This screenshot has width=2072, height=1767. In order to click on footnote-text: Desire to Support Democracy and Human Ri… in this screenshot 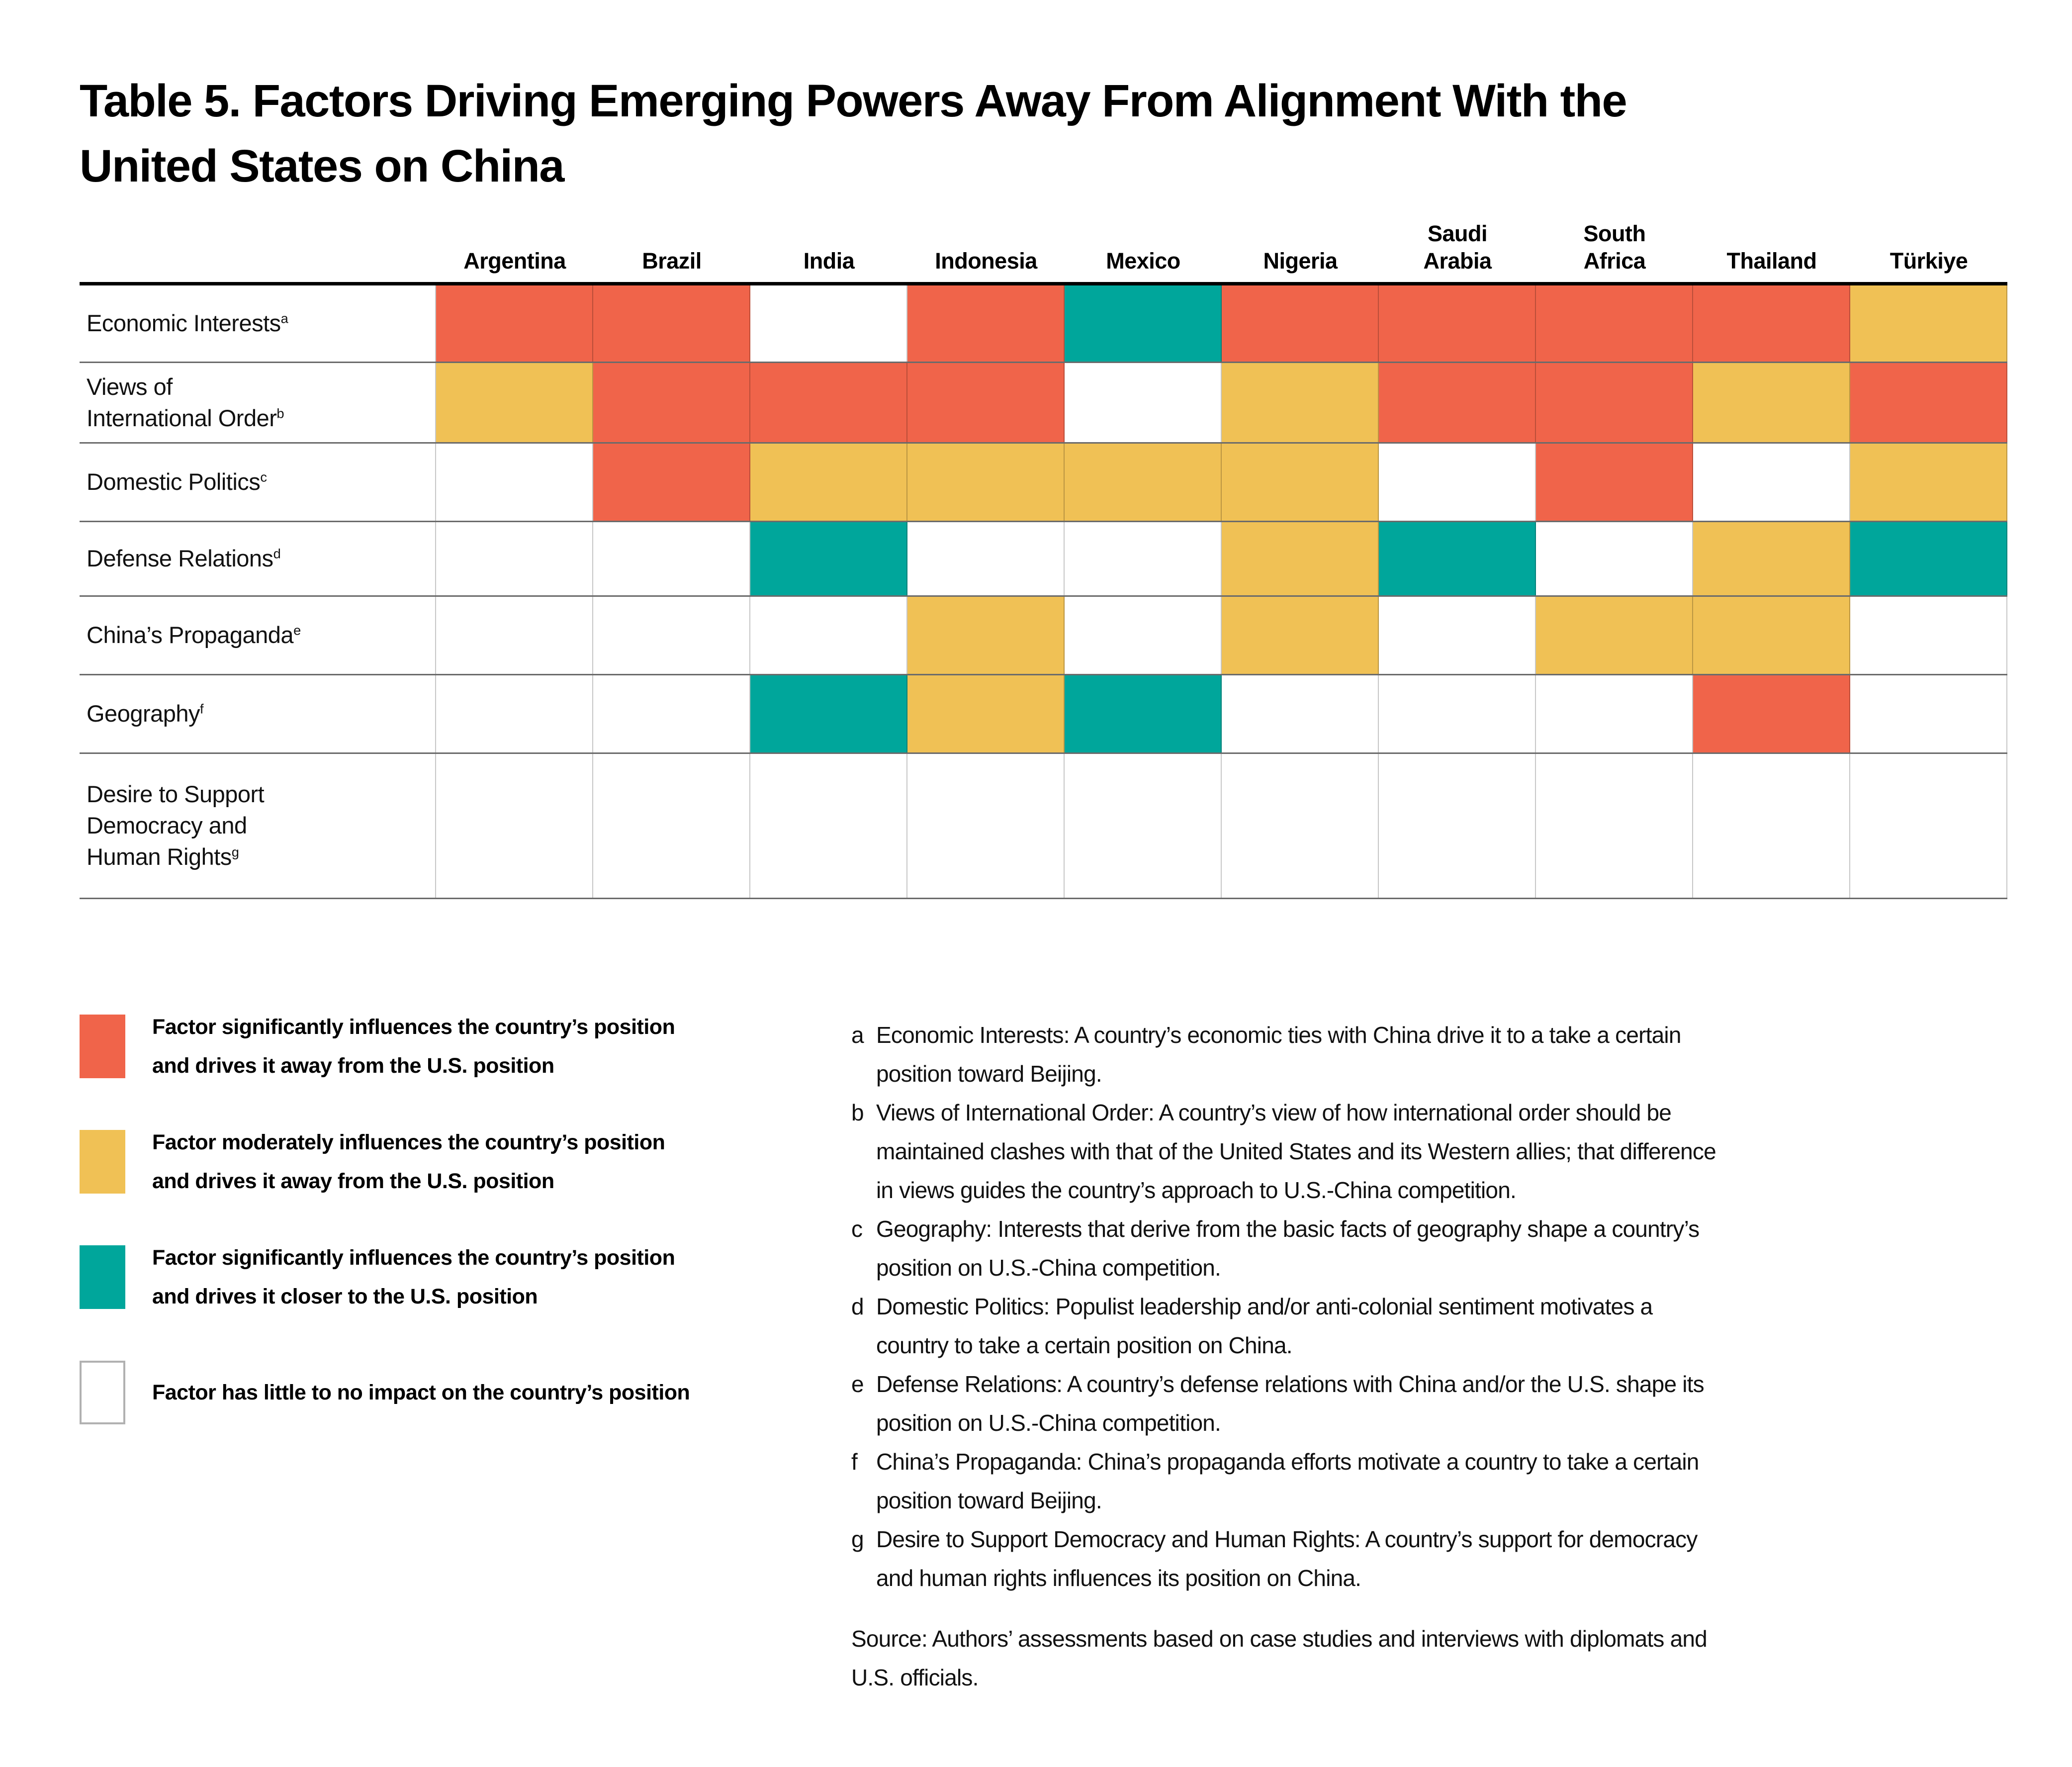, I will do `click(1287, 1558)`.